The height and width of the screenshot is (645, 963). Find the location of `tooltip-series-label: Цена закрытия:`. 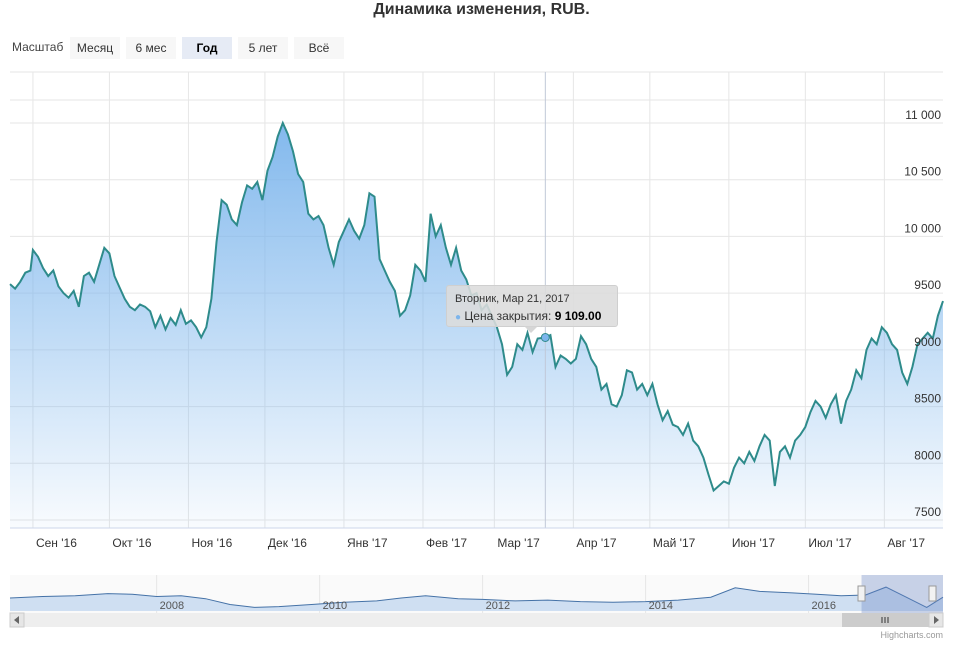

tooltip-series-label: Цена закрытия: is located at coordinates (508, 316).